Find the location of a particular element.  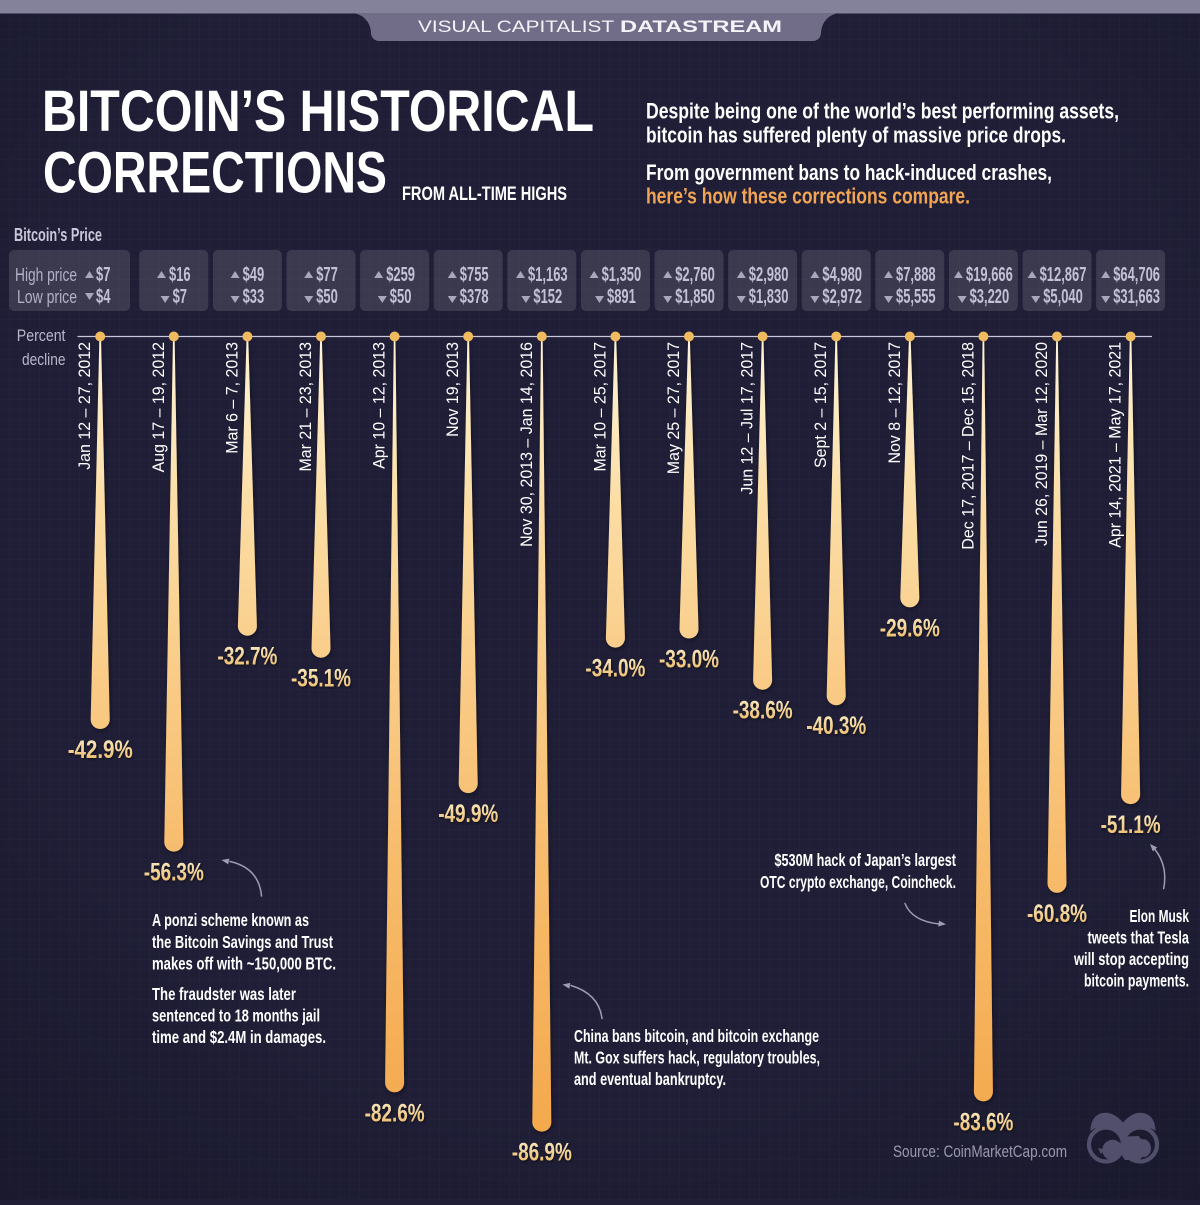

svg-text: -82.6% is located at coordinates (395, 1113).